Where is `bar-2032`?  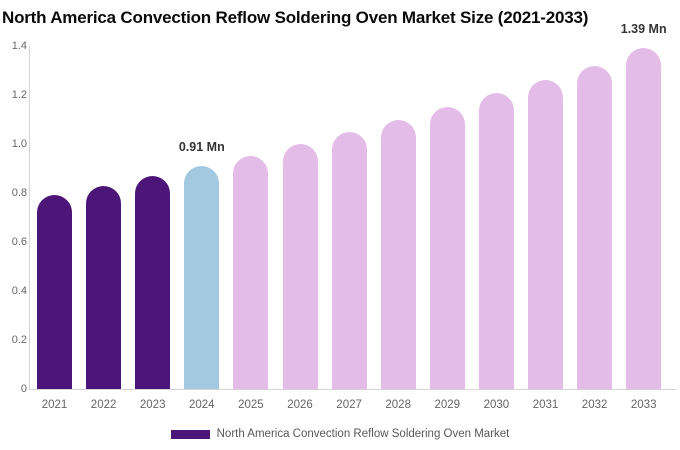
bar-2032 is located at coordinates (595, 227).